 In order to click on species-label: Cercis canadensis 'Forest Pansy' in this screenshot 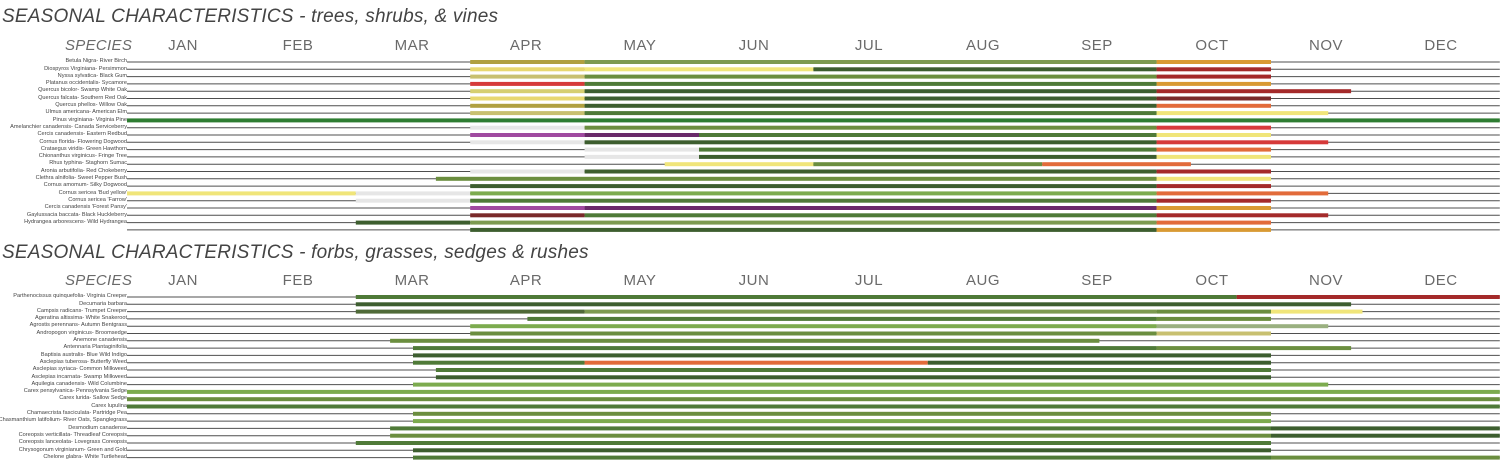, I will do `click(85, 207)`.